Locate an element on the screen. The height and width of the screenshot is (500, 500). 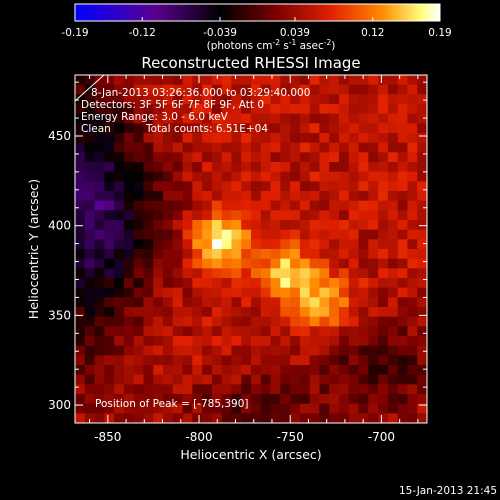
limb-line is located at coordinates (89, 88).